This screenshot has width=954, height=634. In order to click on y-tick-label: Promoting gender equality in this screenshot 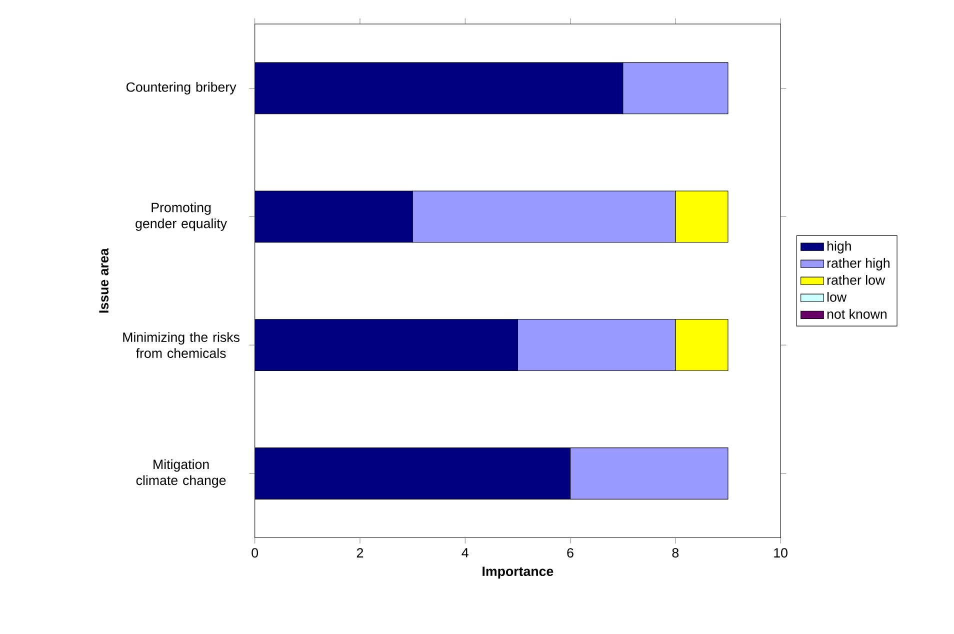, I will do `click(182, 216)`.